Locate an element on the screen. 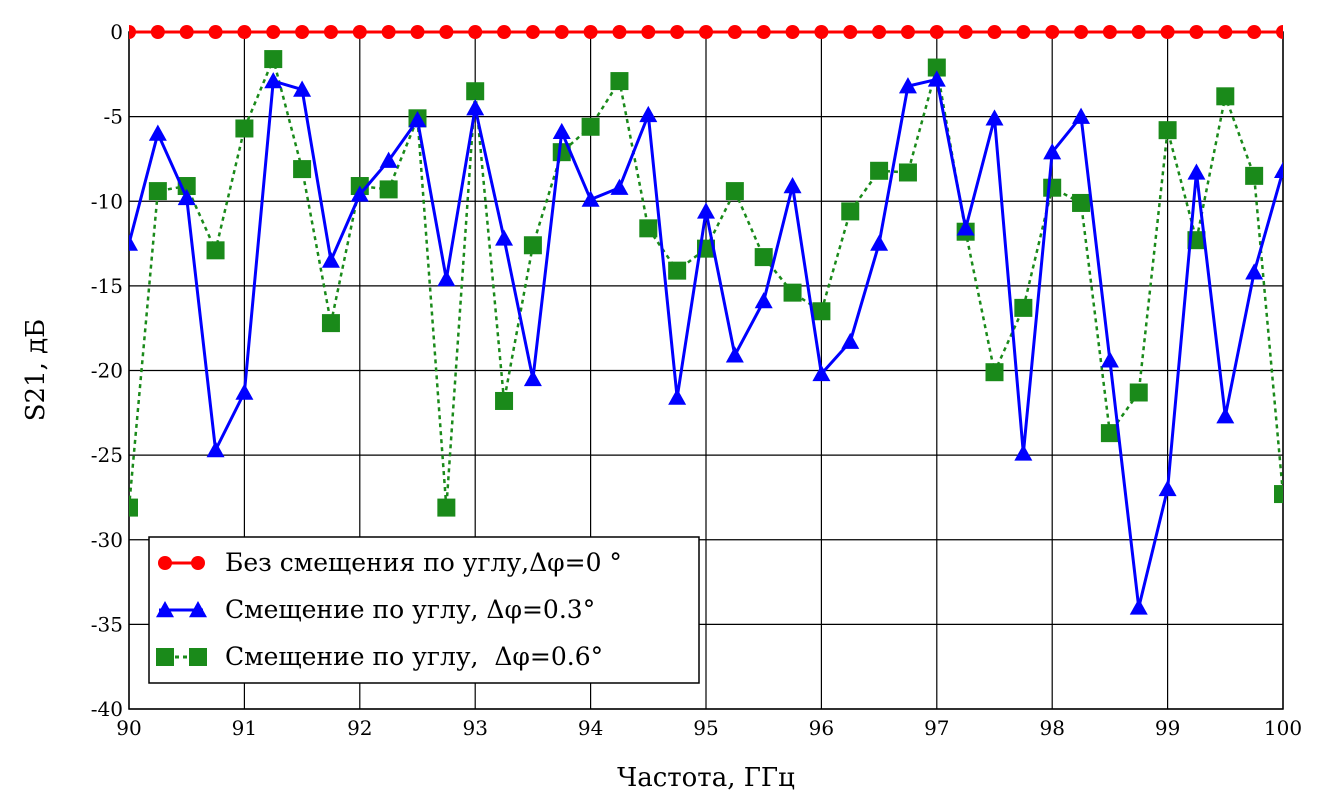 The height and width of the screenshot is (809, 1327). x-tick-label: 95 is located at coordinates (705, 728).